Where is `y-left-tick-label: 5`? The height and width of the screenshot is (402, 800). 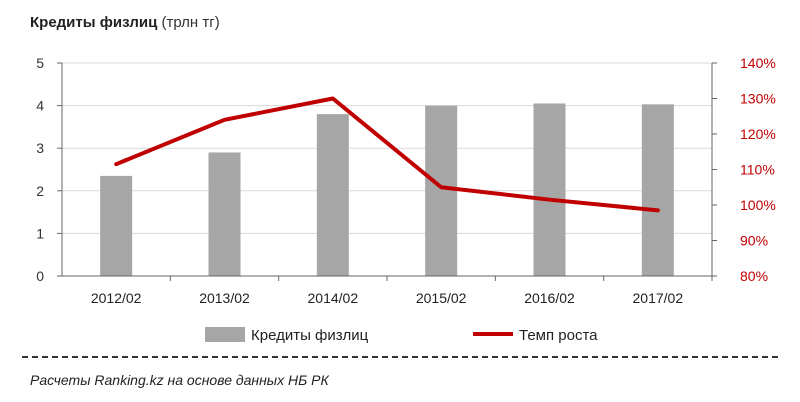
y-left-tick-label: 5 is located at coordinates (40, 63).